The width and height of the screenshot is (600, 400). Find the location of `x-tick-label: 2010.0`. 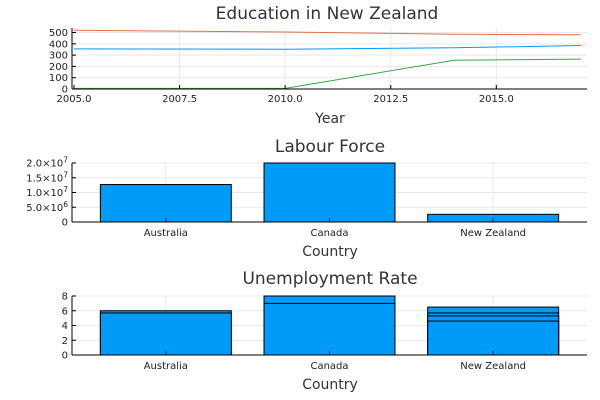

x-tick-label: 2010.0 is located at coordinates (285, 99).